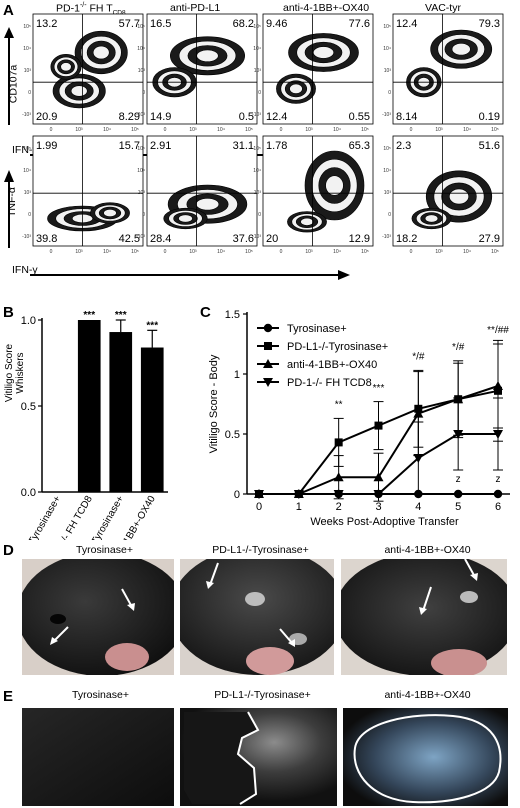 The height and width of the screenshot is (808, 520). I want to click on legend-item-4: PD-1-/- FH TCD8, so click(314, 383).